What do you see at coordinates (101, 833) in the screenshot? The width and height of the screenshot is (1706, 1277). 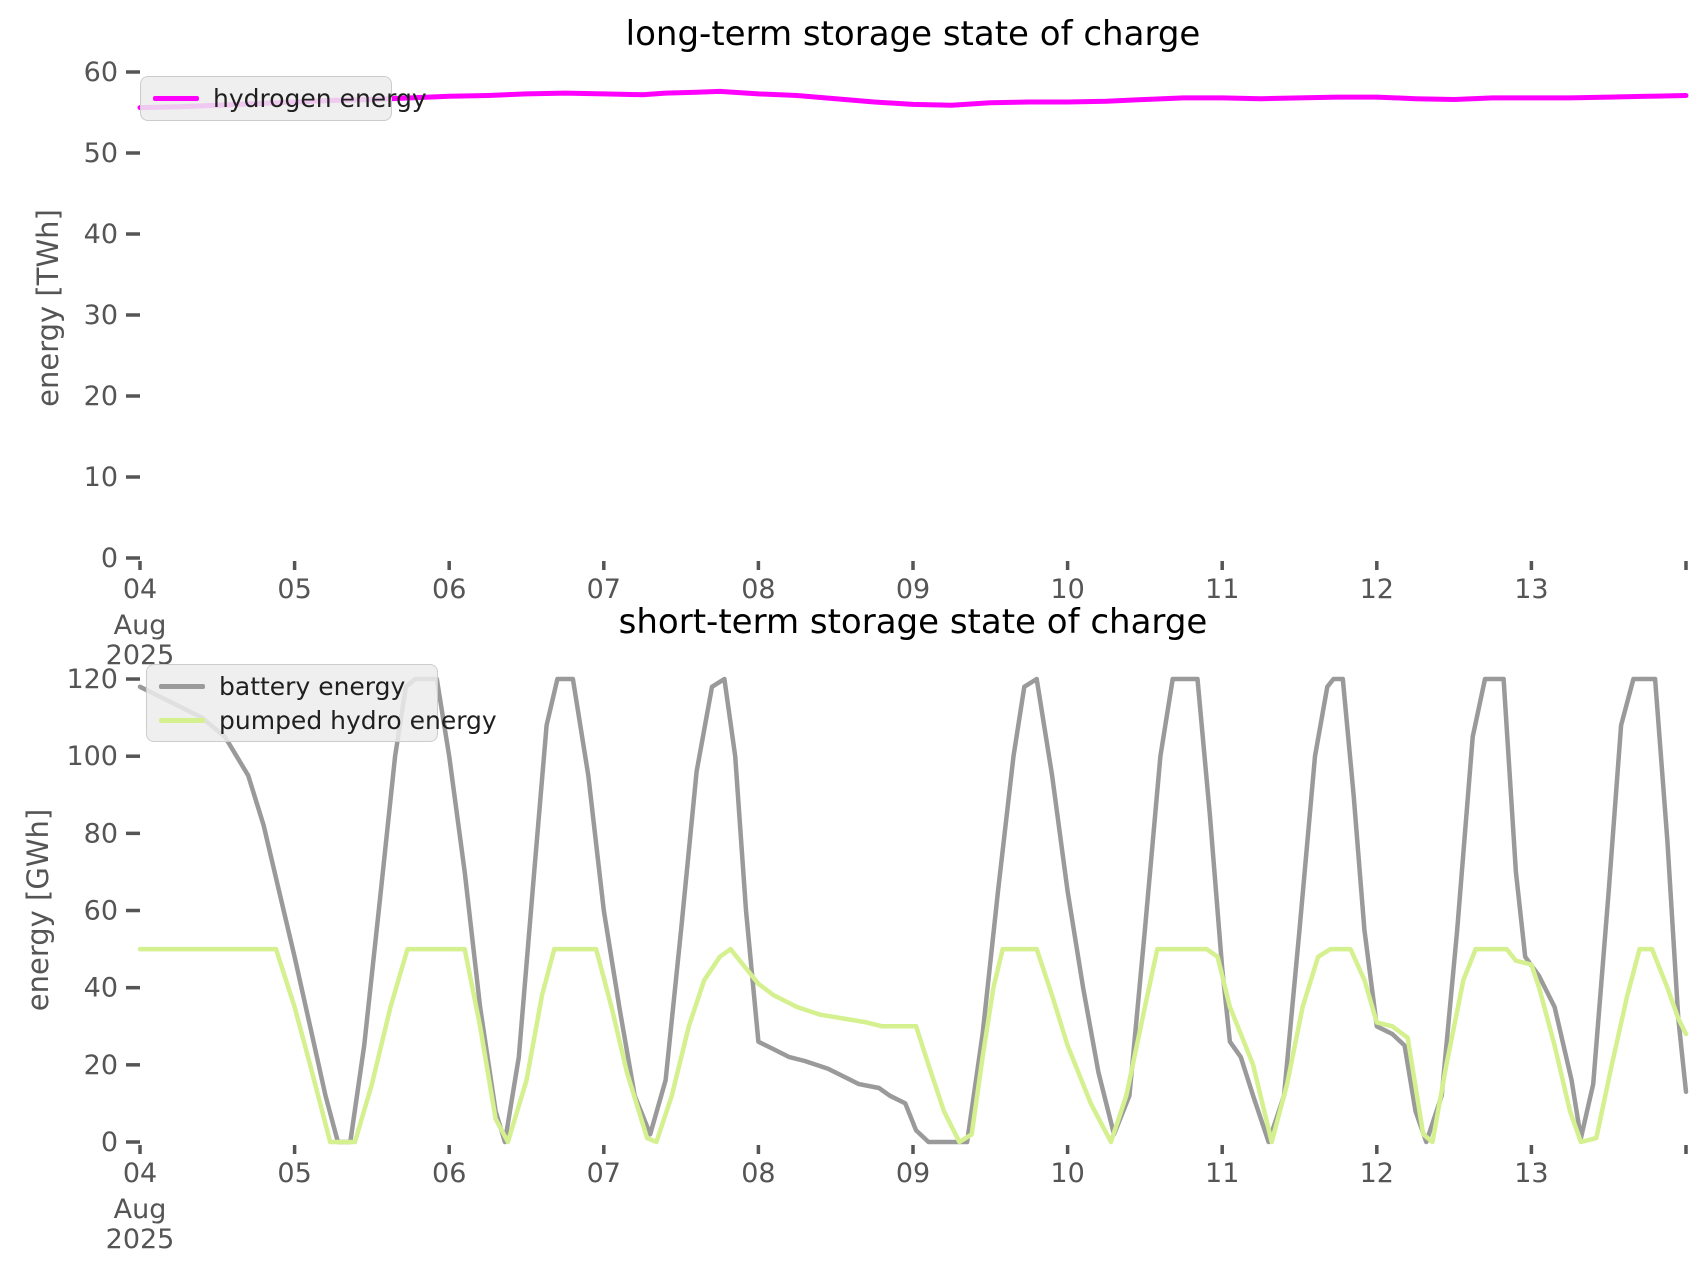 I see `y-tick-label: 80` at bounding box center [101, 833].